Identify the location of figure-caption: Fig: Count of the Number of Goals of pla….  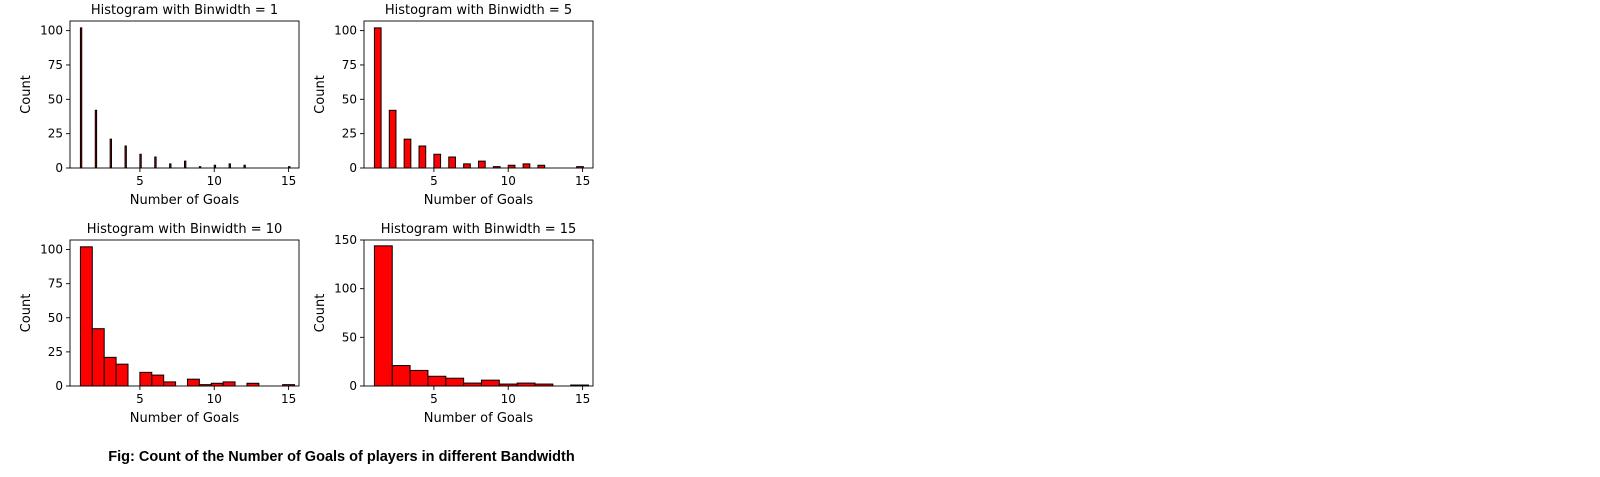
(341, 457).